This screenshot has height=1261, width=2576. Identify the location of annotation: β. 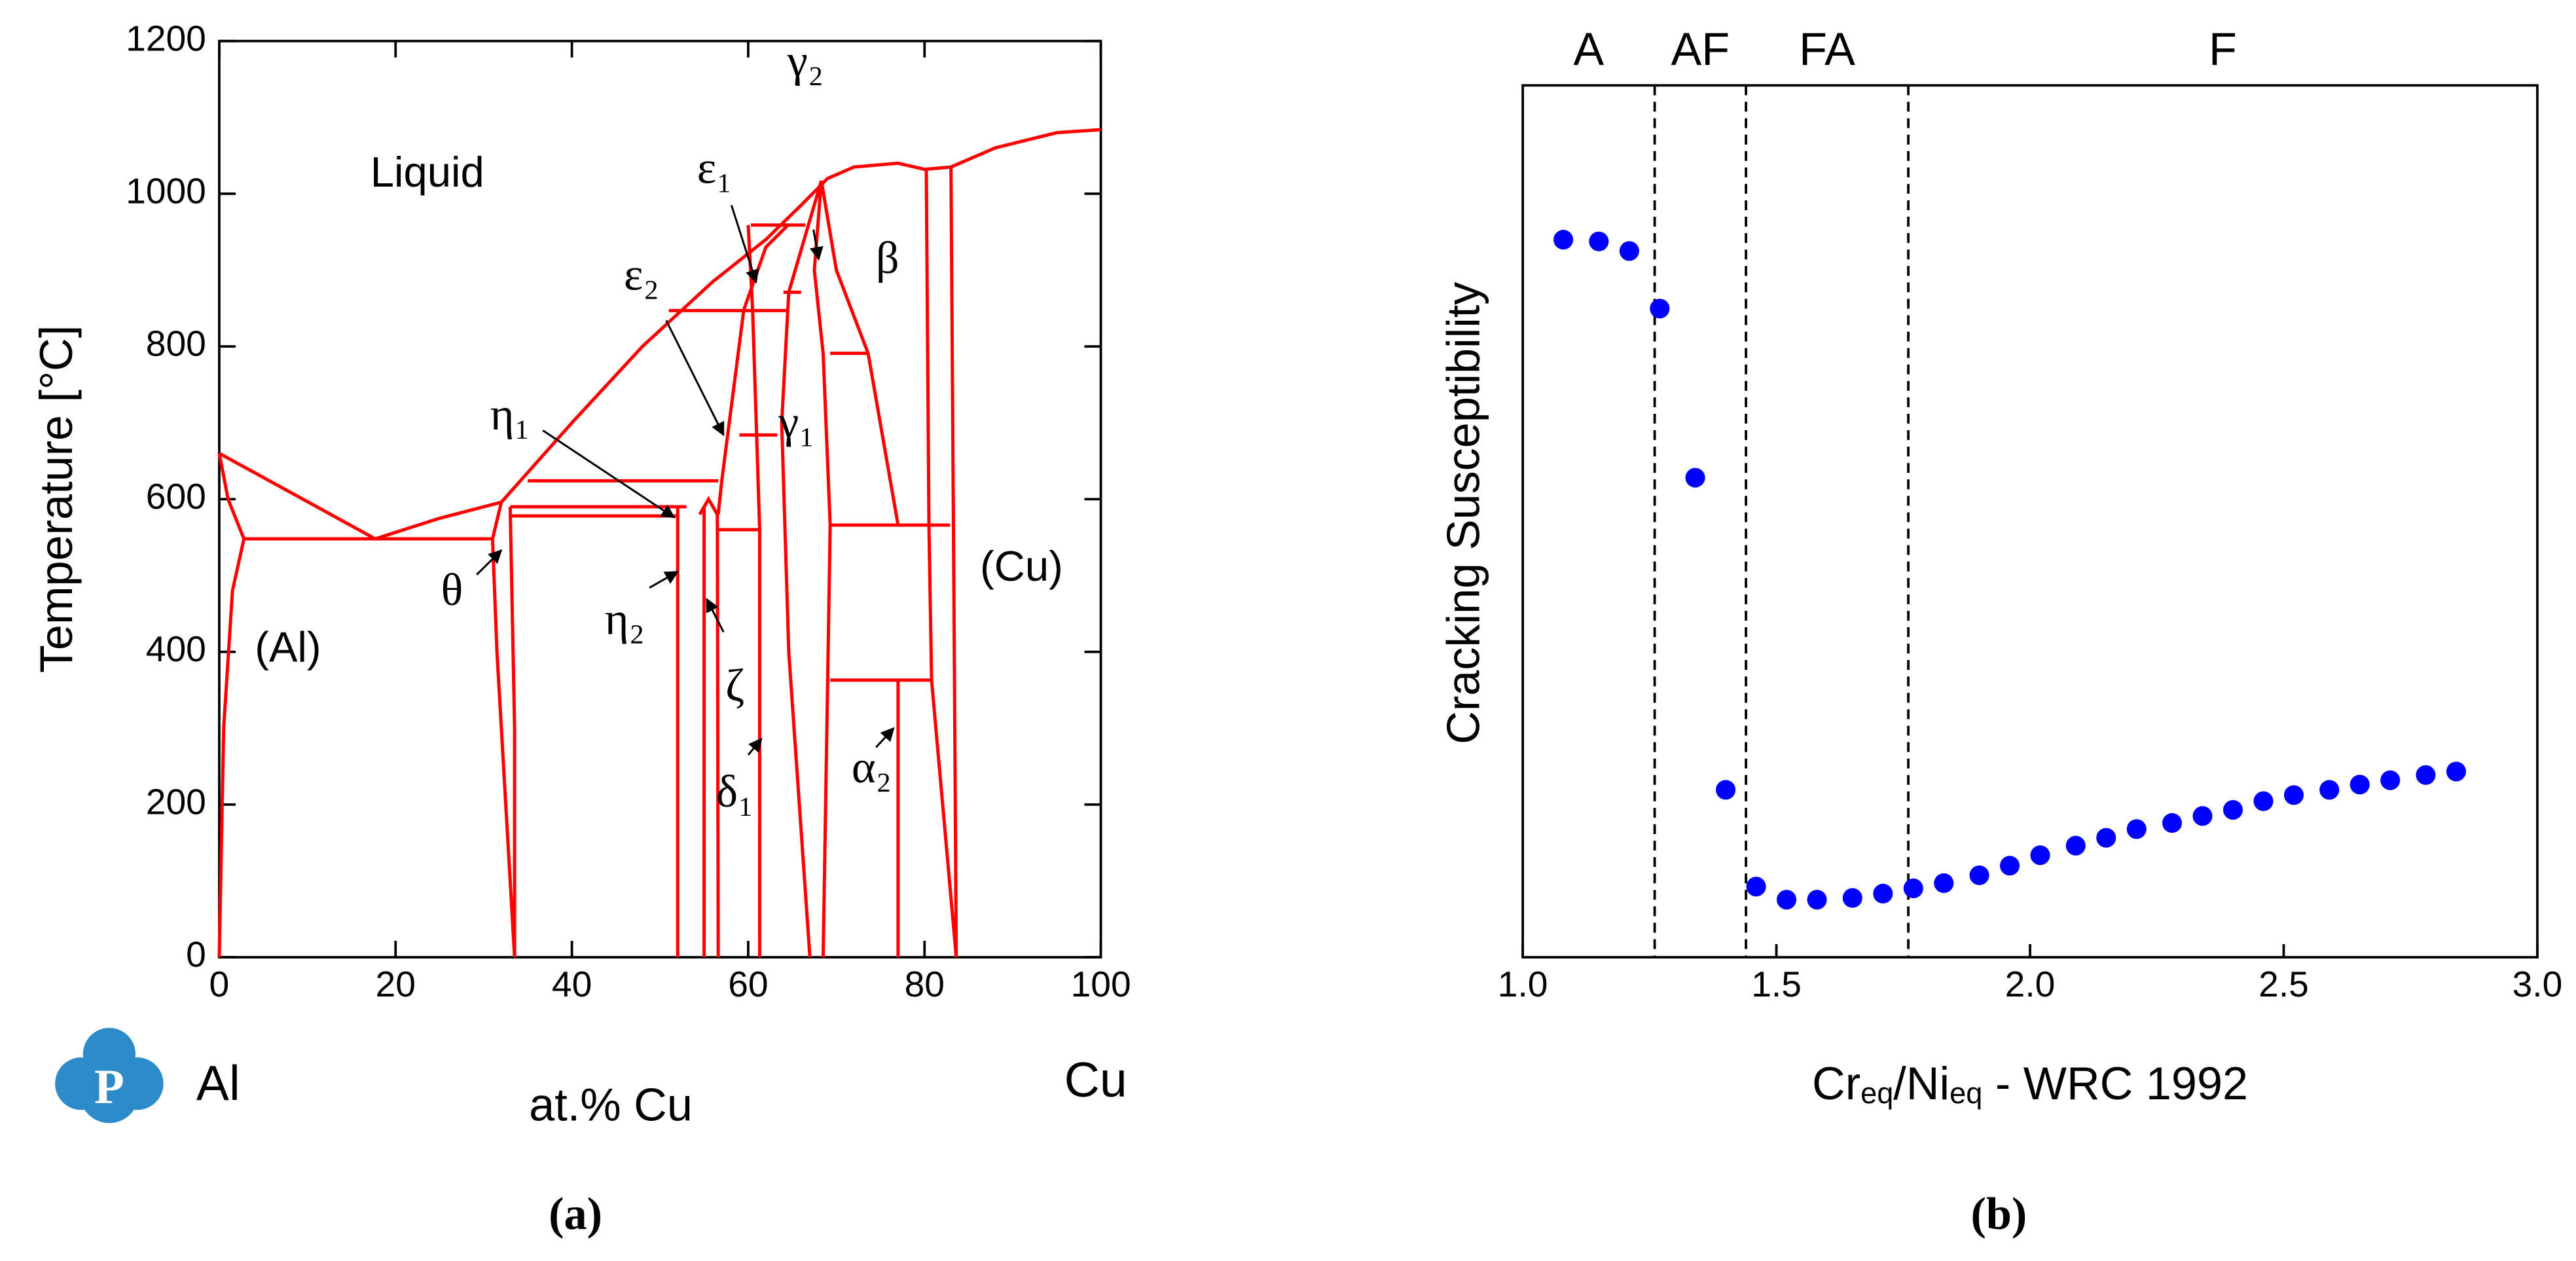
(887, 257).